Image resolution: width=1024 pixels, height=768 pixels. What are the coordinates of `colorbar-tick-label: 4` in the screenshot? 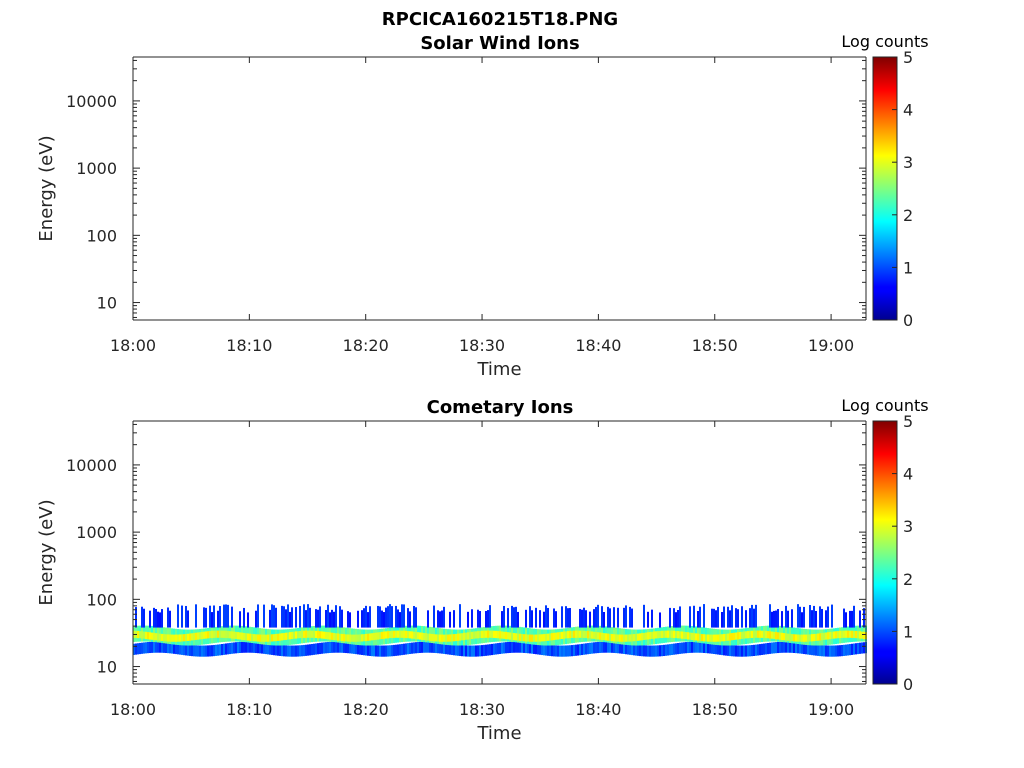 It's located at (908, 110).